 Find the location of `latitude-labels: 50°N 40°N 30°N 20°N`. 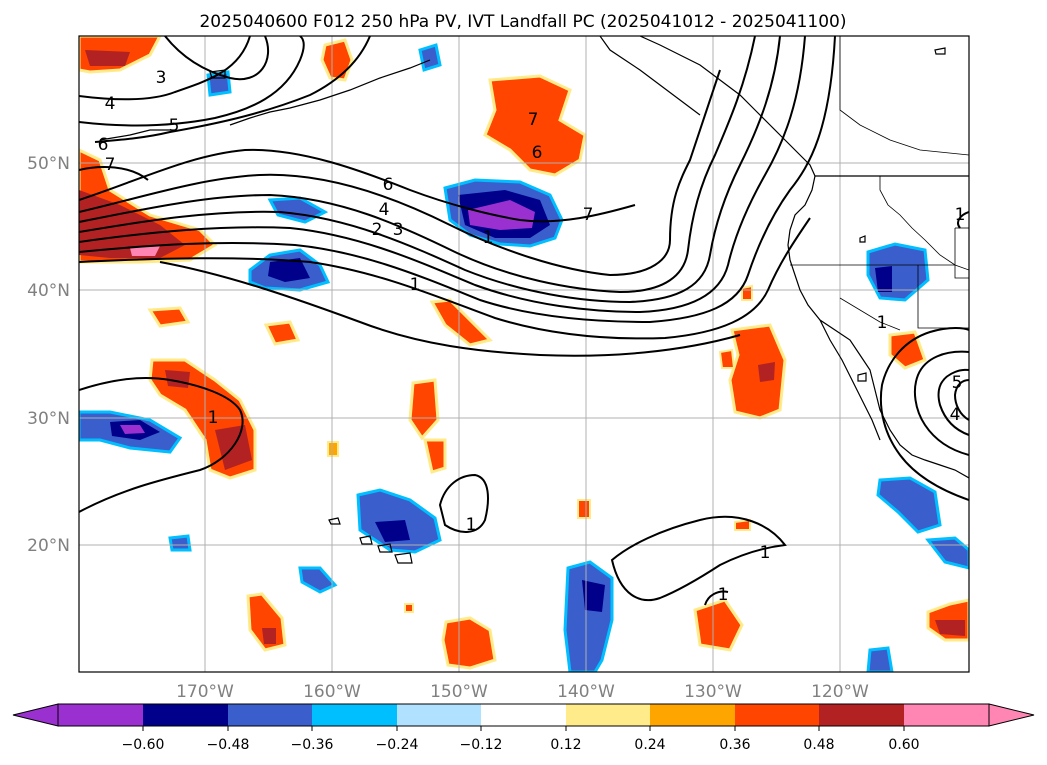

latitude-labels: 50°N 40°N 30°N 20°N is located at coordinates (48, 355).